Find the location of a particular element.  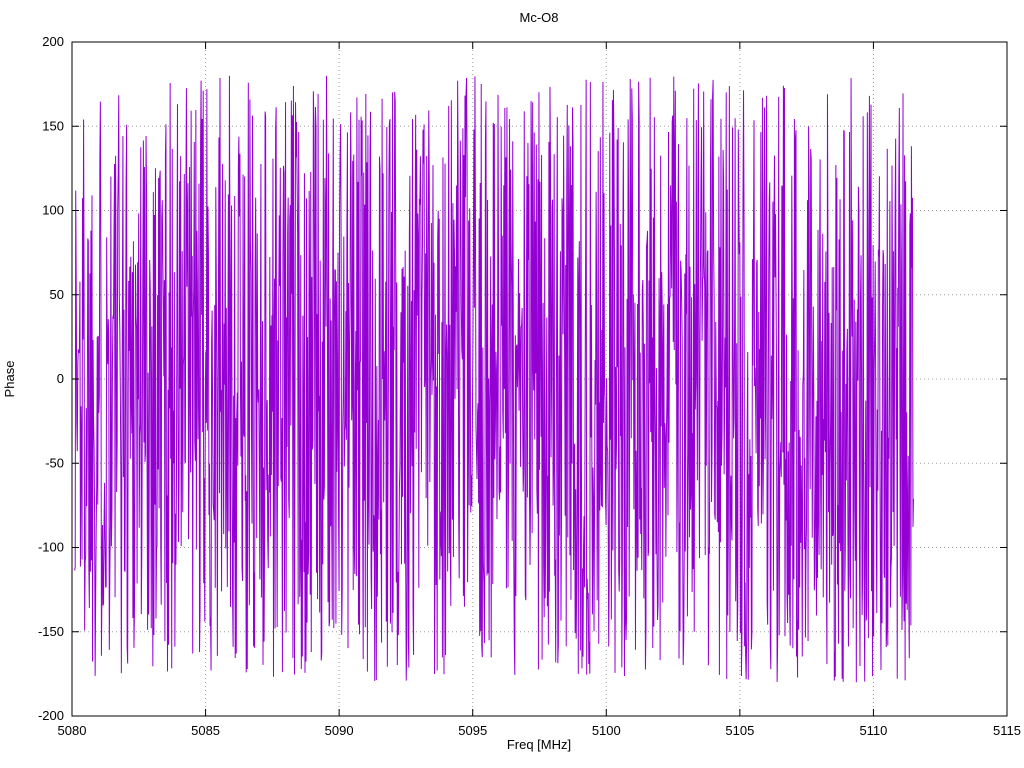

x-tick-label: 5090 is located at coordinates (339, 730).